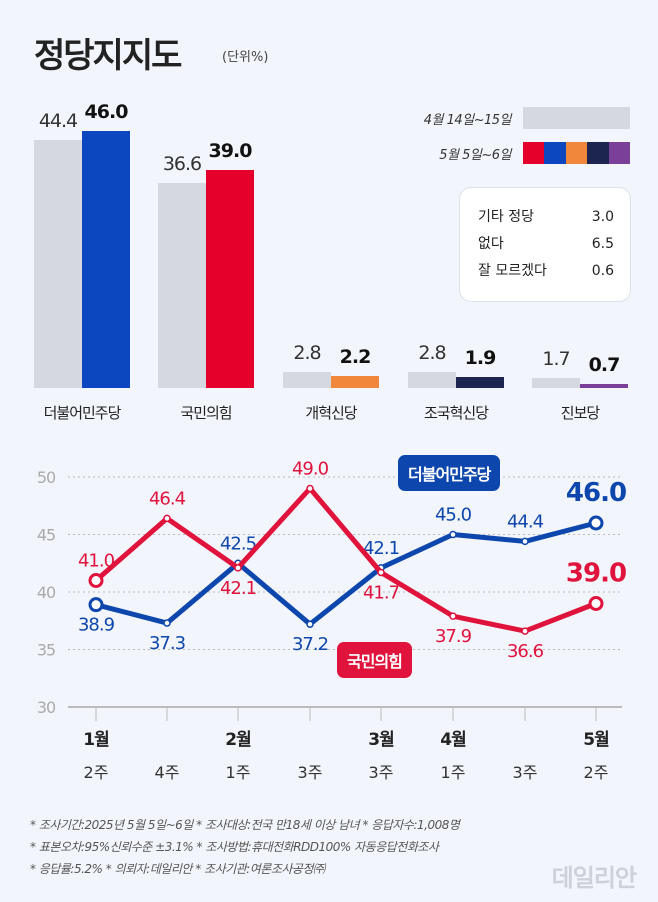 This screenshot has width=658, height=902. What do you see at coordinates (46, 535) in the screenshot?
I see `y-tick-label: 45` at bounding box center [46, 535].